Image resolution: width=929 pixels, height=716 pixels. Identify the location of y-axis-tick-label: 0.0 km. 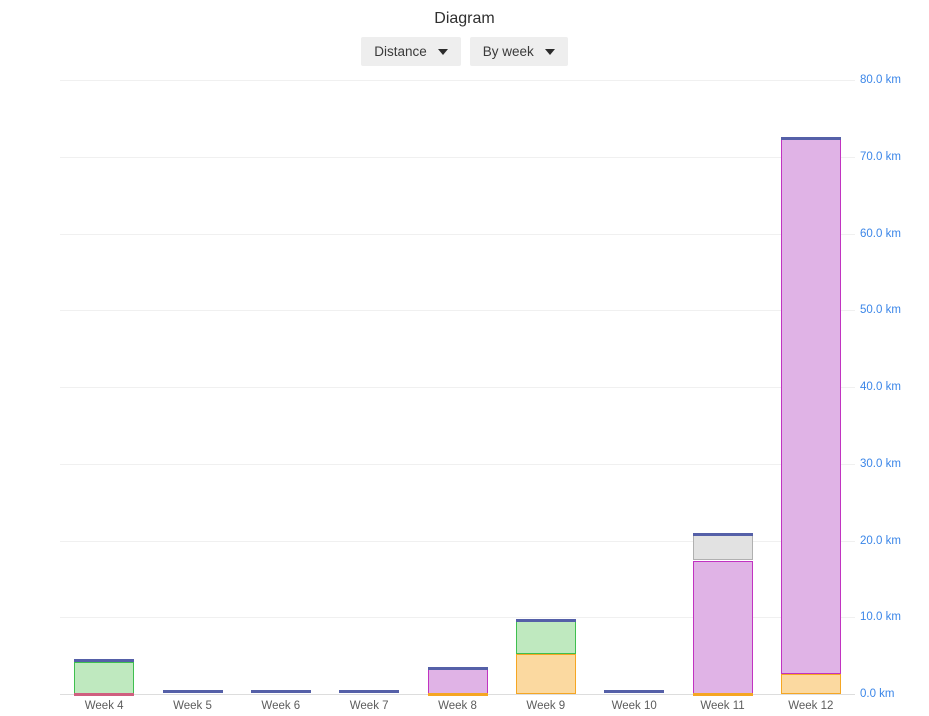
(877, 694).